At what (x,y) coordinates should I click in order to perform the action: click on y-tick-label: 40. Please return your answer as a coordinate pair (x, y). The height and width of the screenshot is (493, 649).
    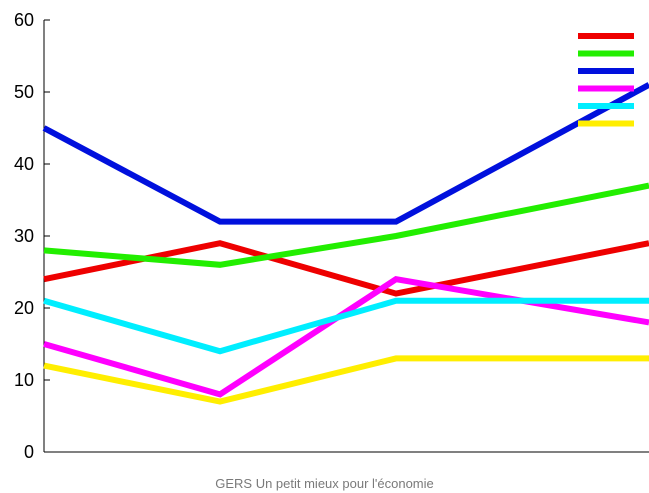
    Looking at the image, I should click on (24, 164).